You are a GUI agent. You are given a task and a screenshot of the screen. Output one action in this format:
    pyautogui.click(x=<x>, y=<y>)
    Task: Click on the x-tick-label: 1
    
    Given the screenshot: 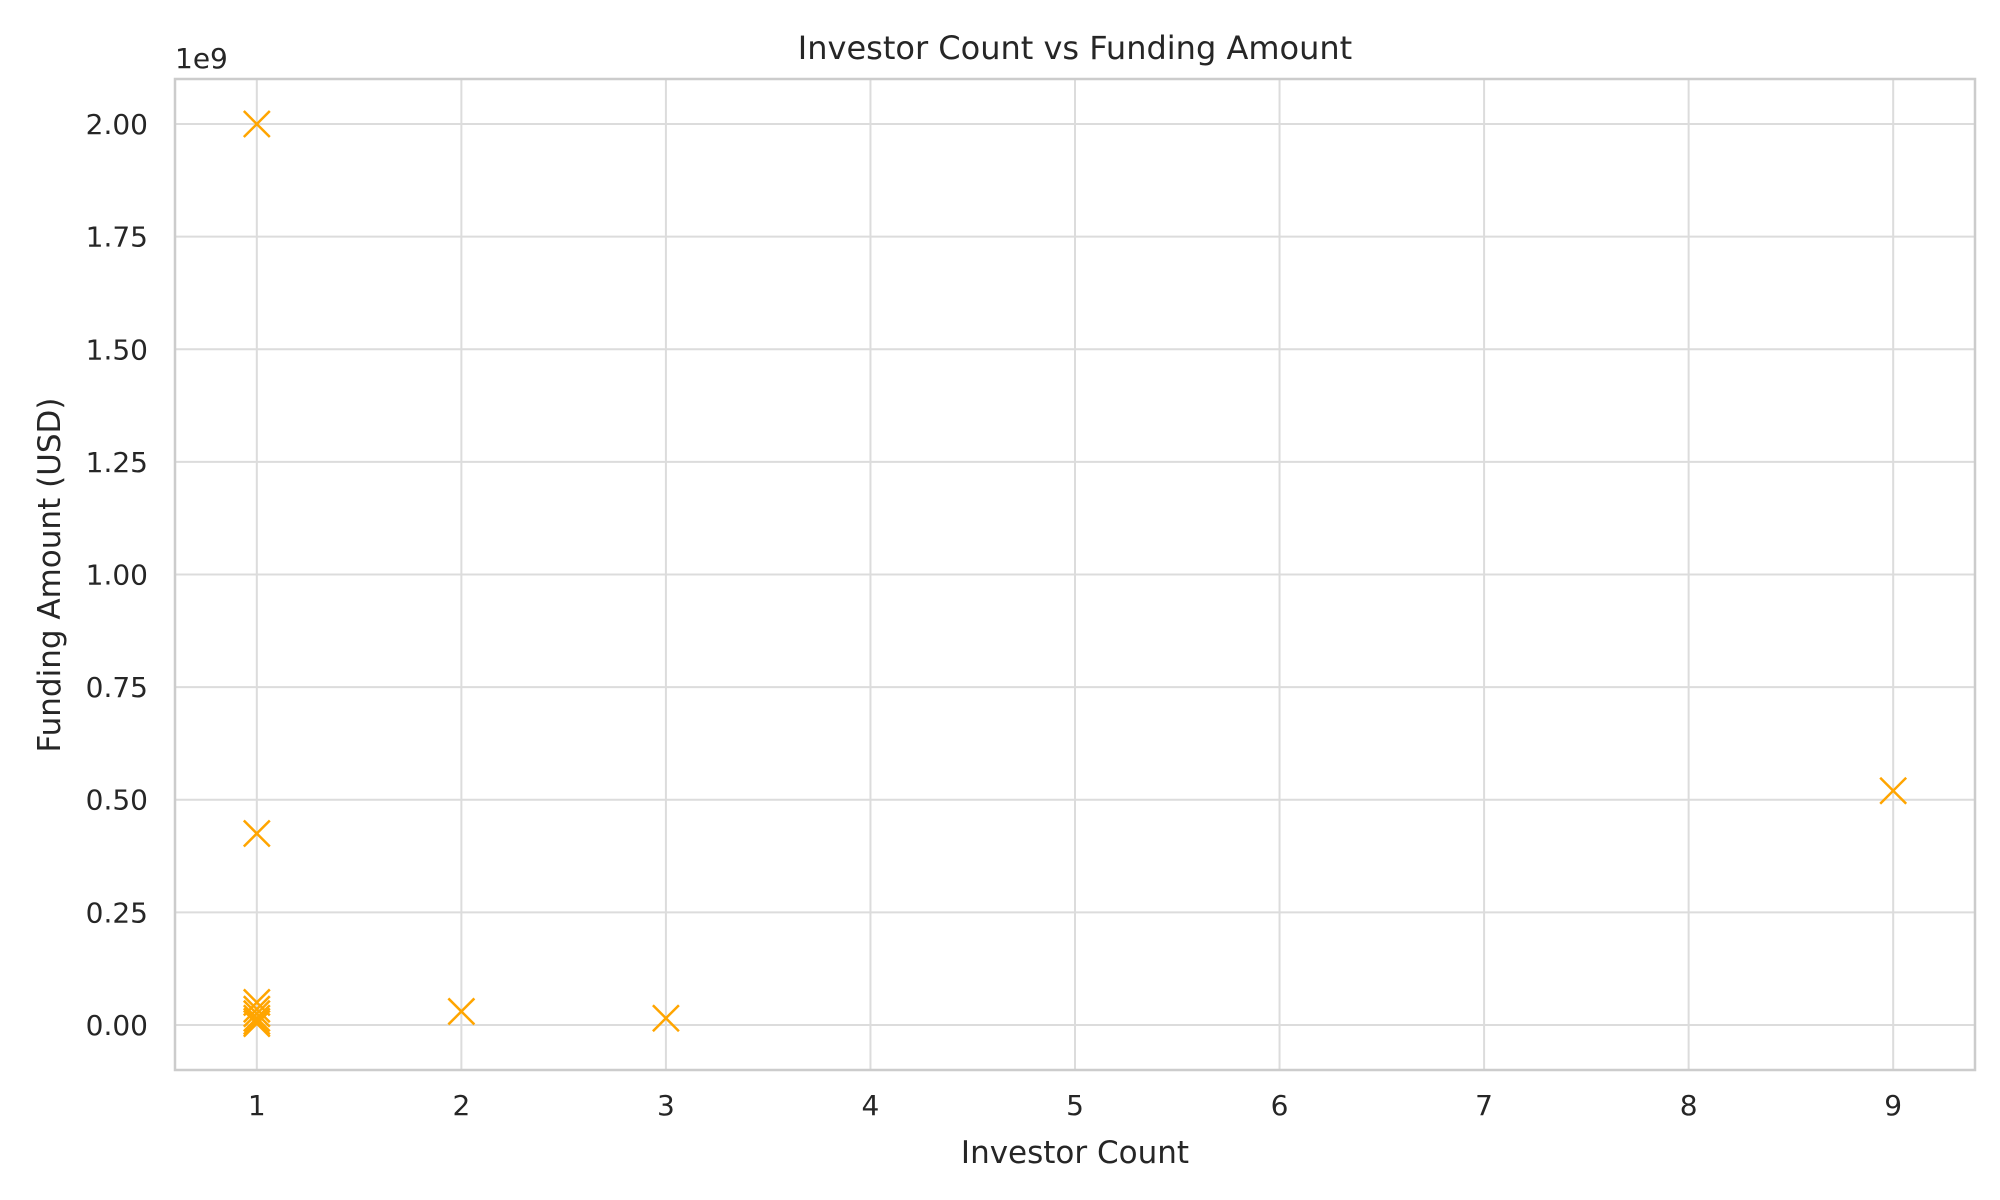 What is the action you would take?
    pyautogui.click(x=257, y=1105)
    